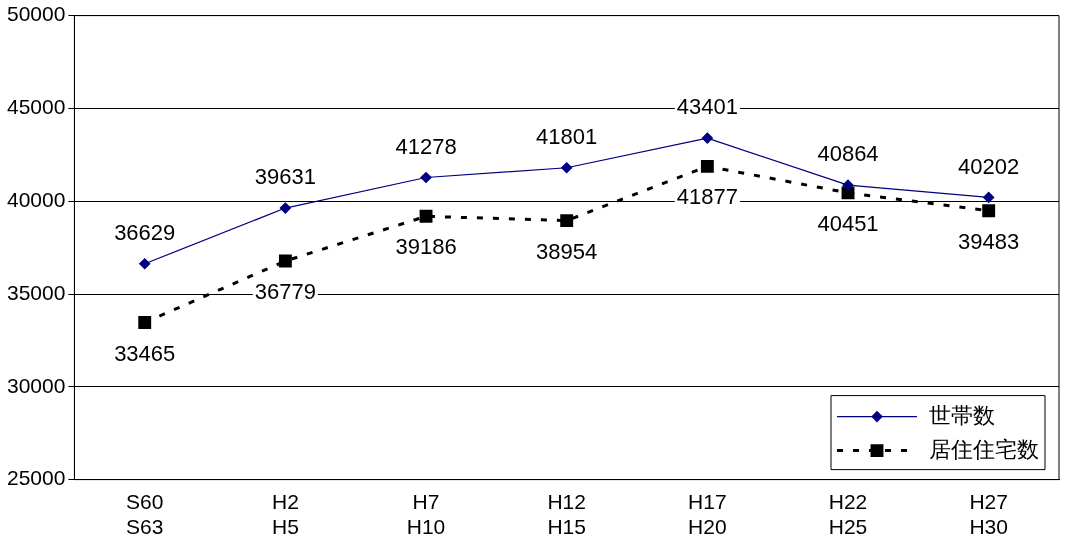  I want to click on data-label: 40451, so click(848, 223).